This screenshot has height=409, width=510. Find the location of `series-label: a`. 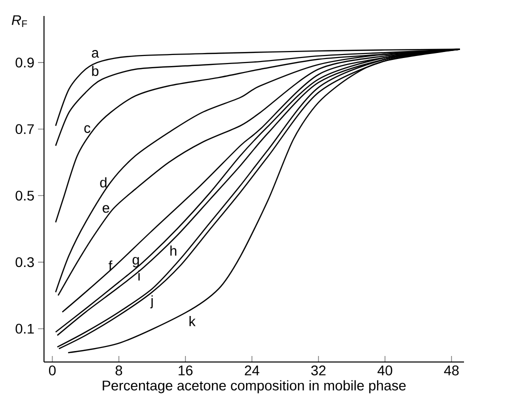

series-label: a is located at coordinates (96, 54).